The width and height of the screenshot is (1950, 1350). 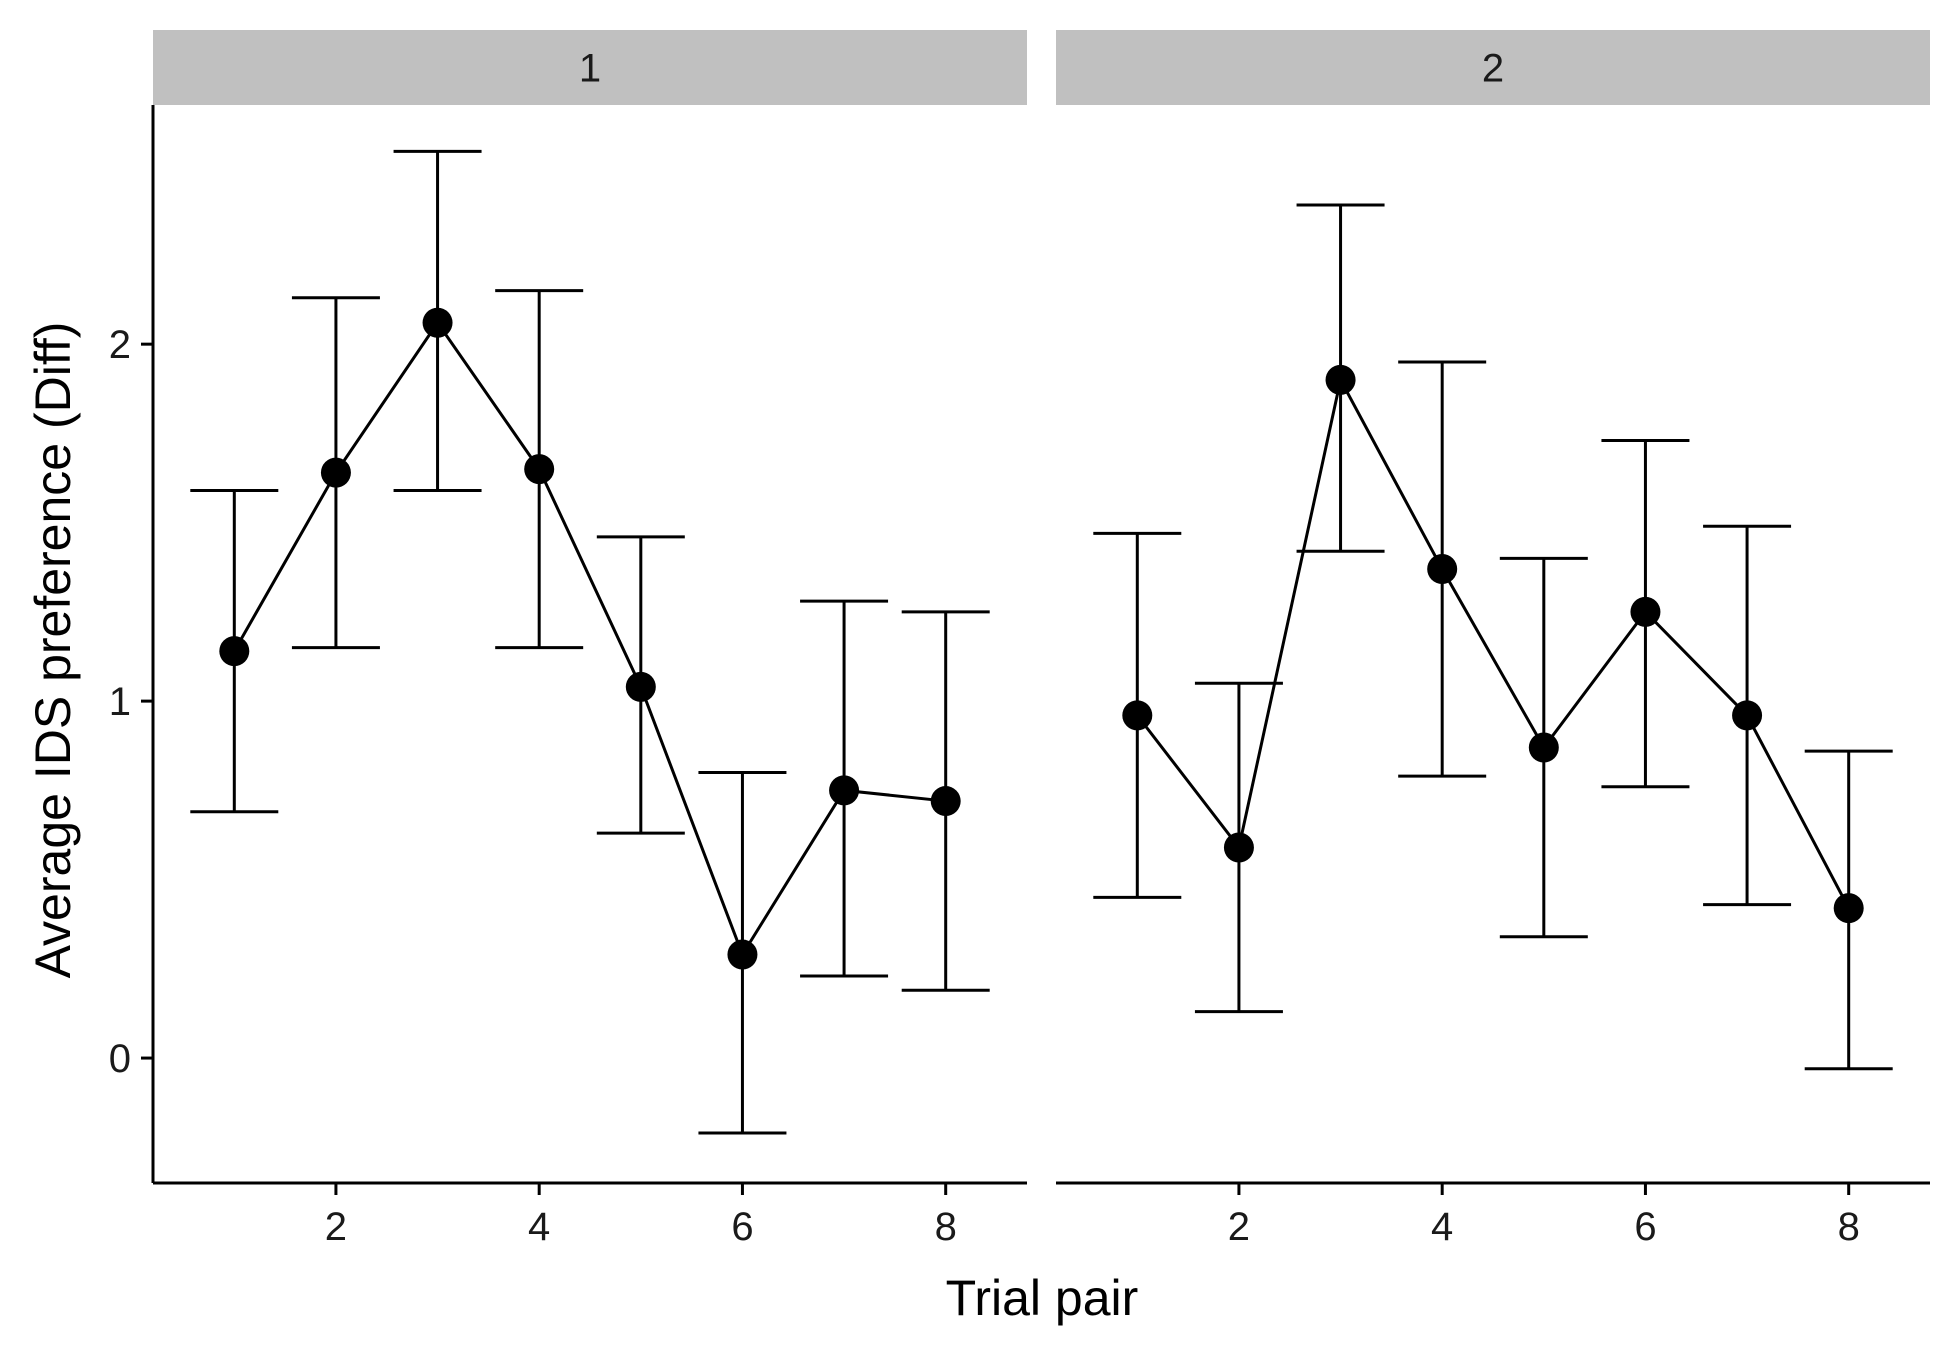 What do you see at coordinates (120, 345) in the screenshot?
I see `y-tick-label: 2` at bounding box center [120, 345].